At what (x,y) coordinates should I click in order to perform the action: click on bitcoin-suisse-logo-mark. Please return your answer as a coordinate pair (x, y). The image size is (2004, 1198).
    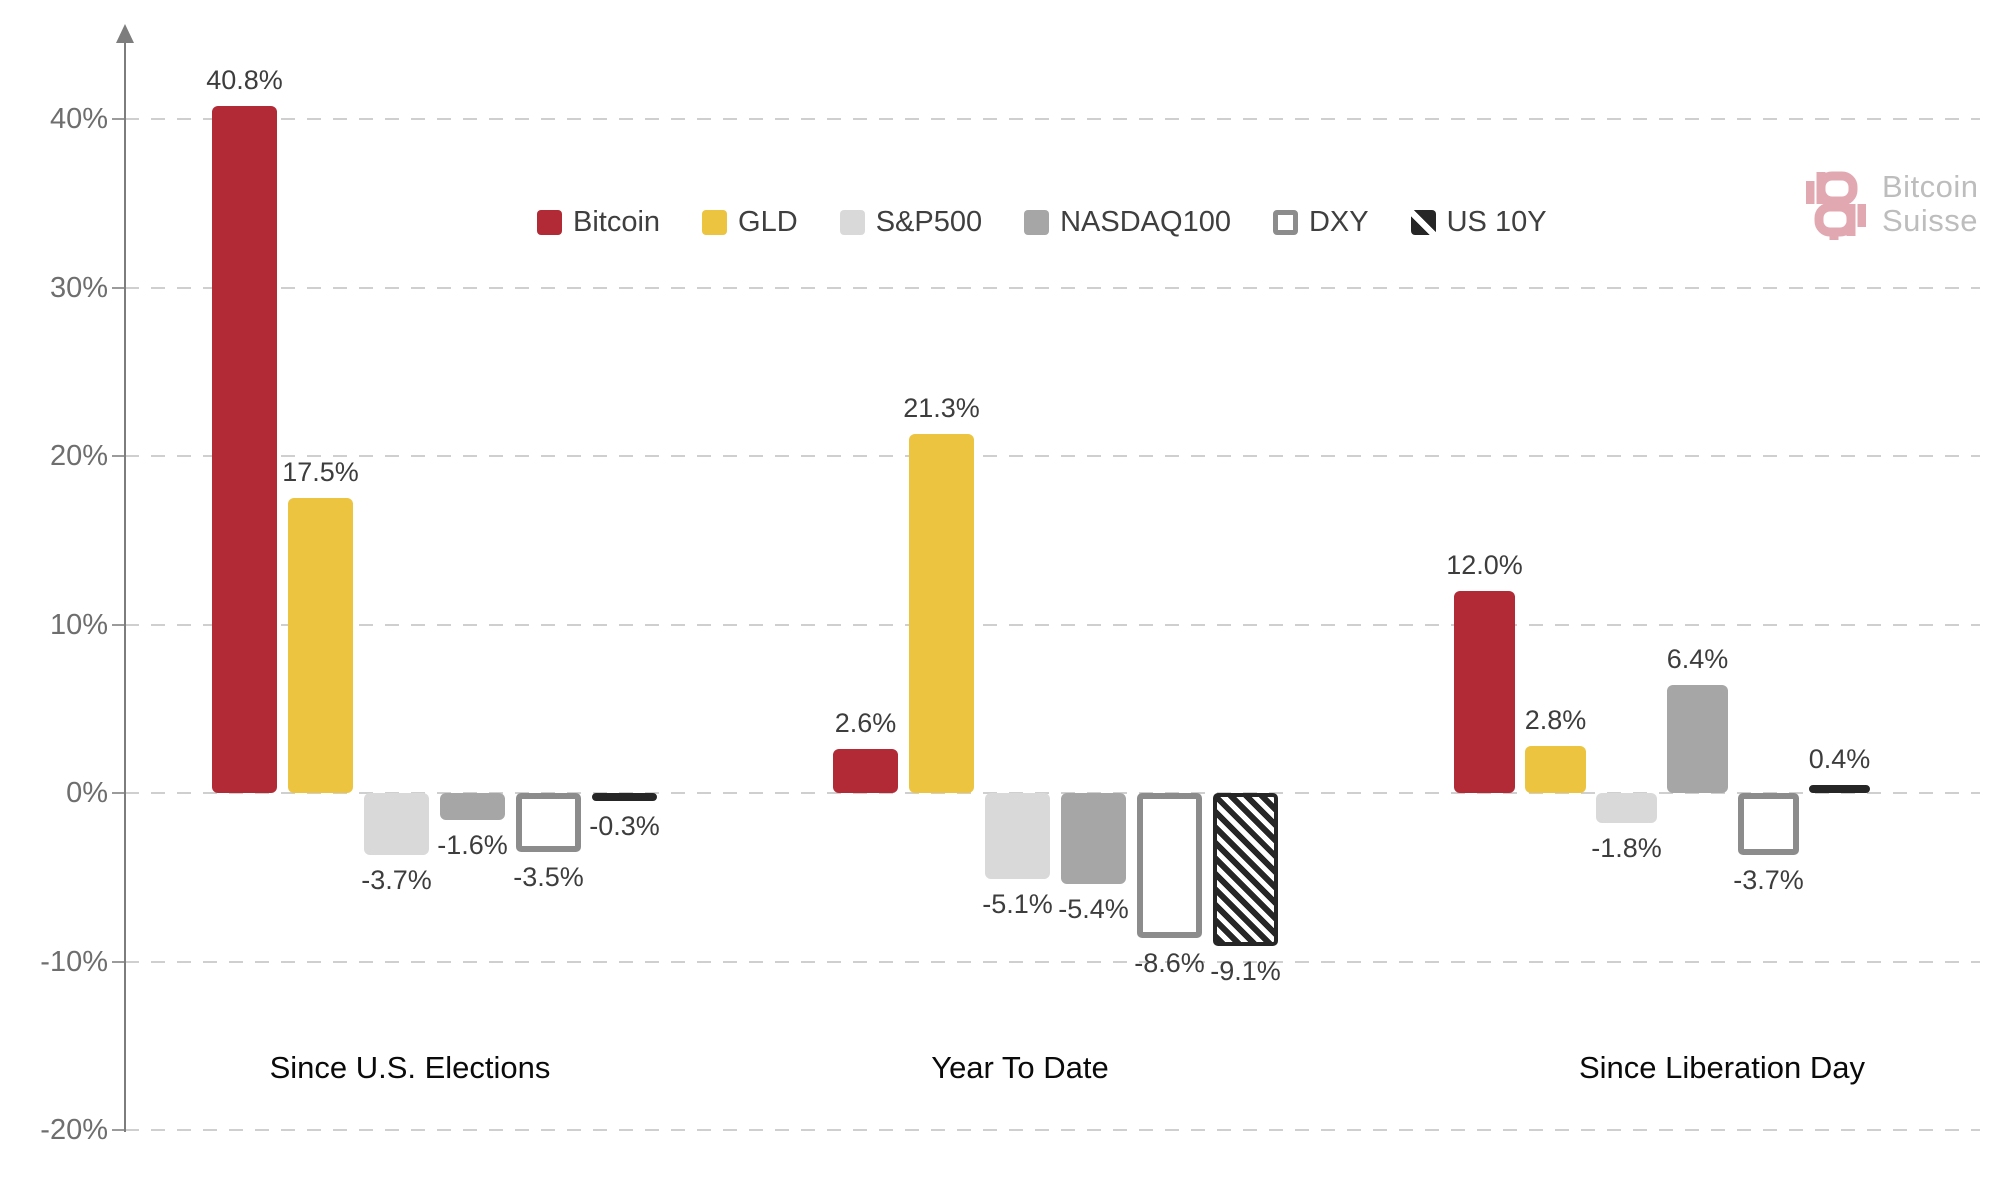
    Looking at the image, I should click on (1836, 205).